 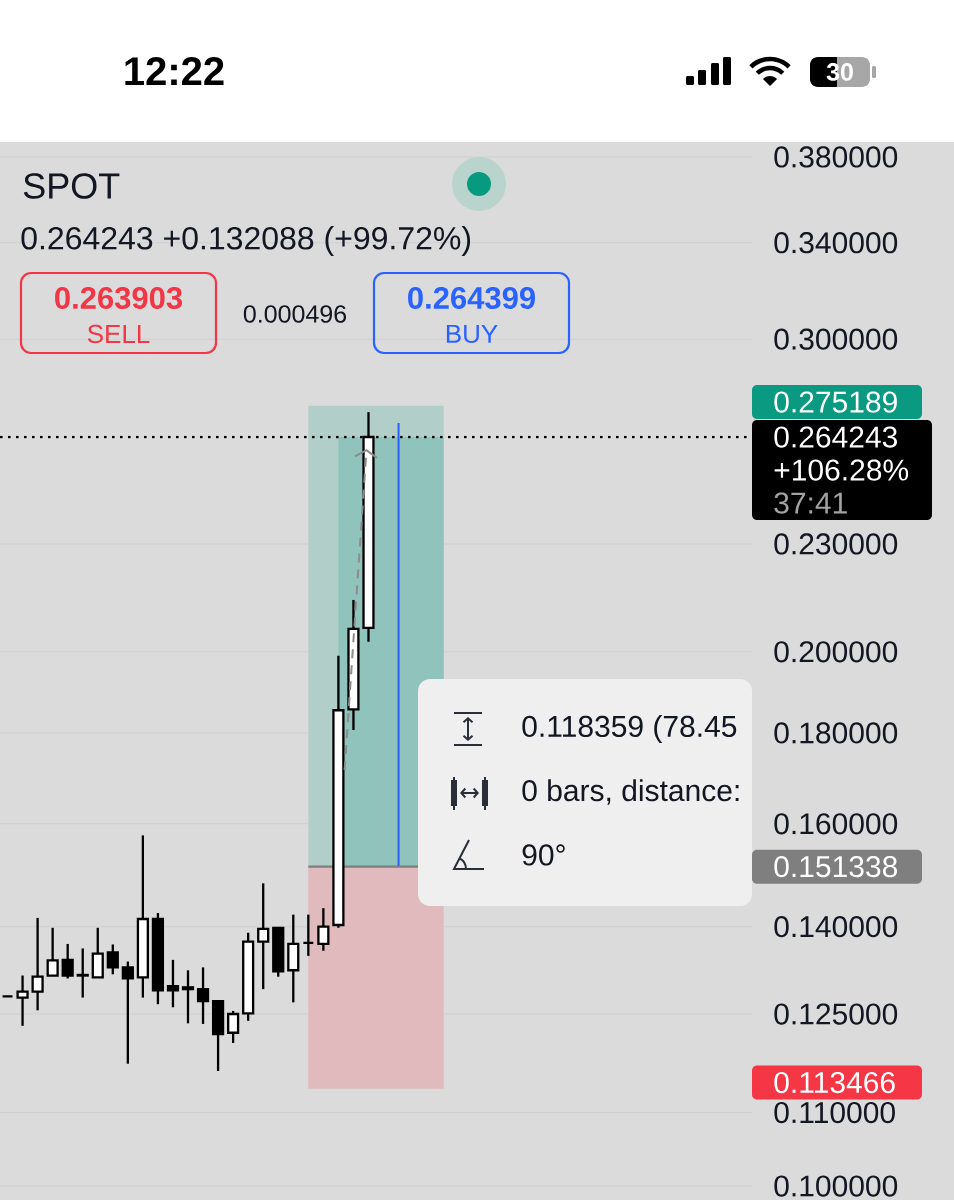 I want to click on text: 0.113466, so click(x=834, y=1082).